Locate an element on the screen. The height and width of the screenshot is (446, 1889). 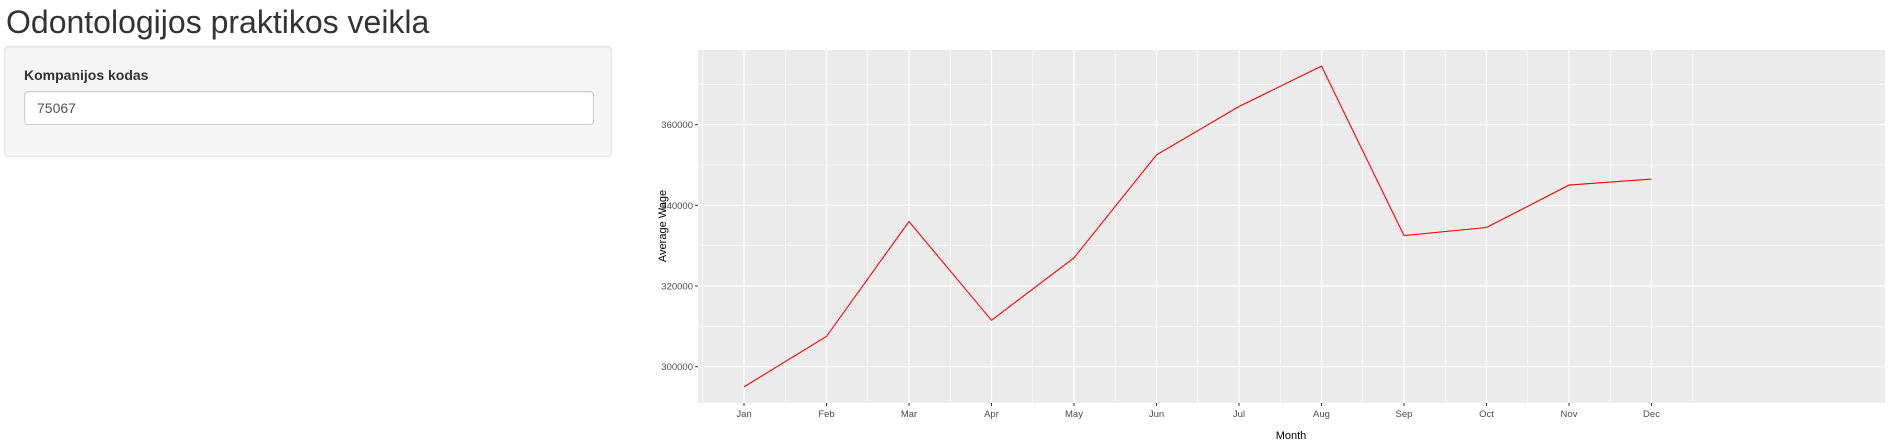
y-tick-label: 300000 is located at coordinates (677, 367).